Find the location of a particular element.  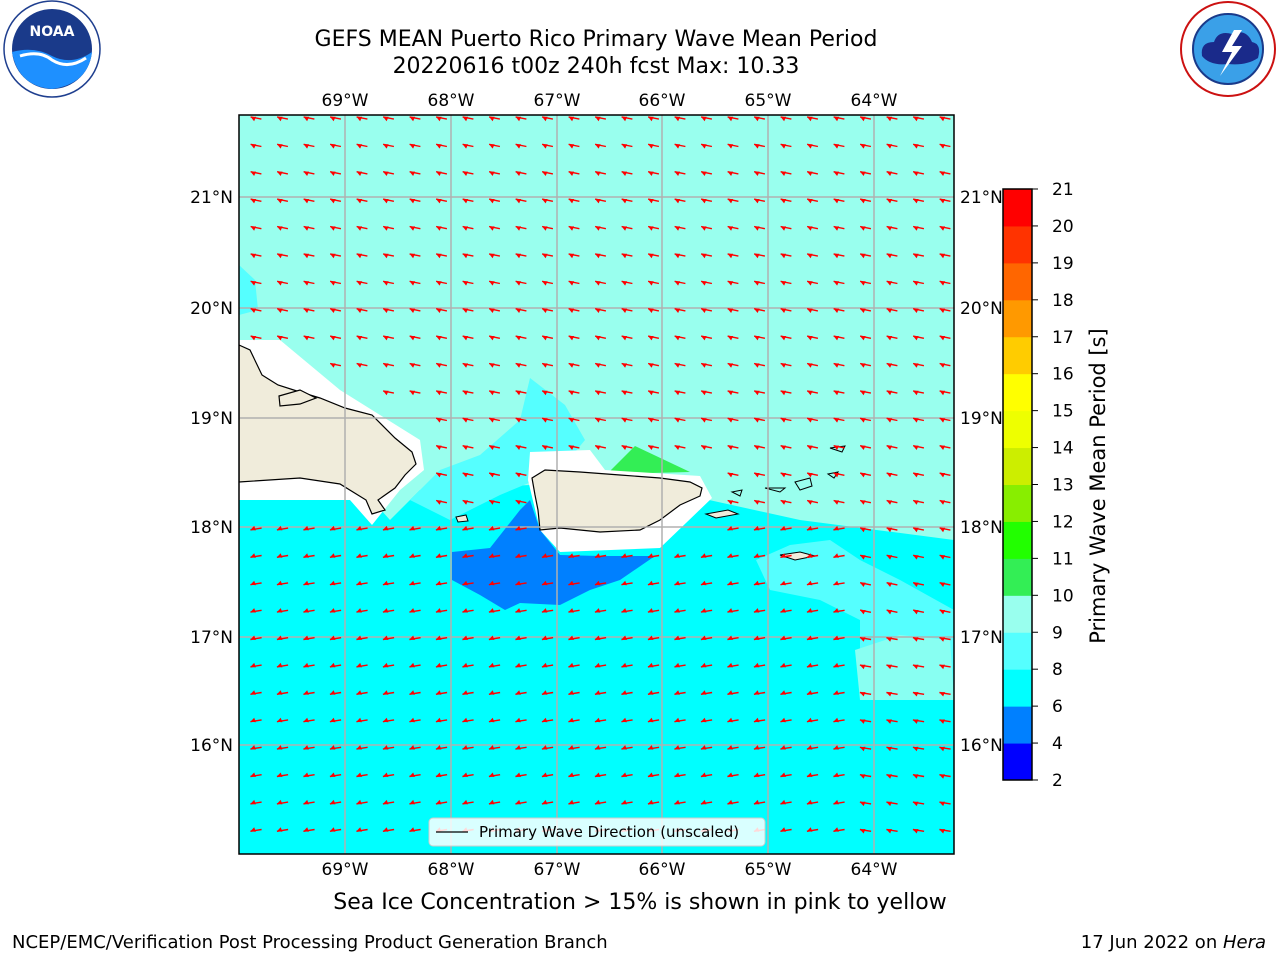

lat-labels-left: 21°N 20°N 19°N 18°N 17°N 16°N is located at coordinates (211, 472).